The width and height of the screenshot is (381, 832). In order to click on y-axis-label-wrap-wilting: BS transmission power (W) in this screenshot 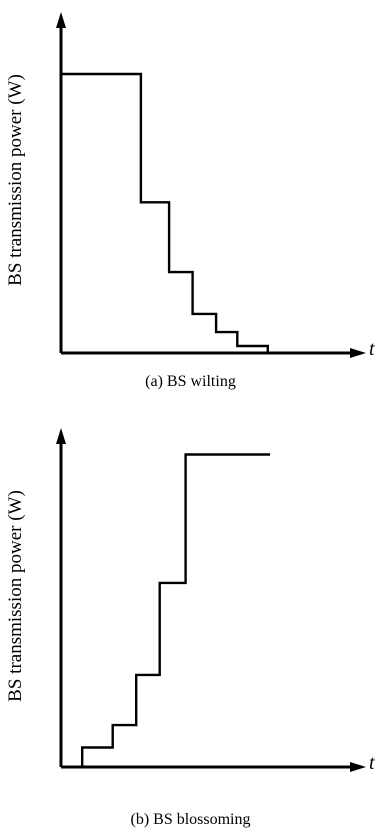, I will do `click(16, 180)`.